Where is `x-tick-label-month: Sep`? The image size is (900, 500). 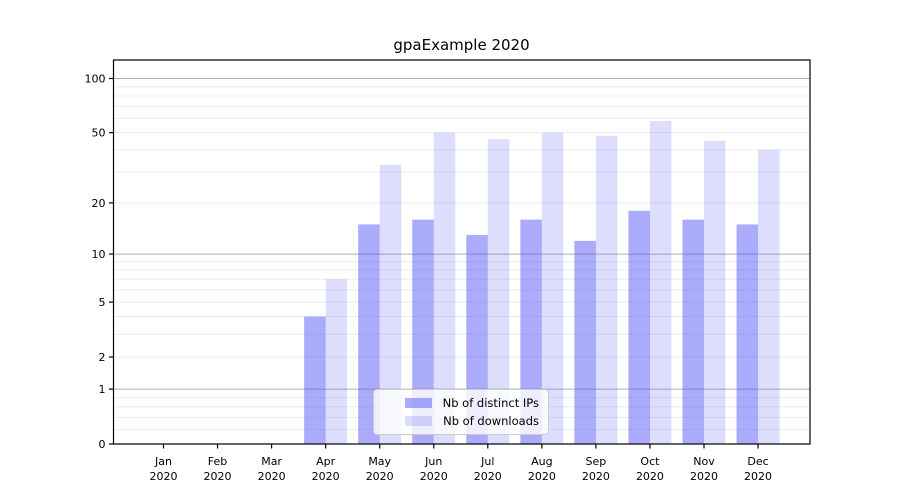 x-tick-label-month: Sep is located at coordinates (596, 461).